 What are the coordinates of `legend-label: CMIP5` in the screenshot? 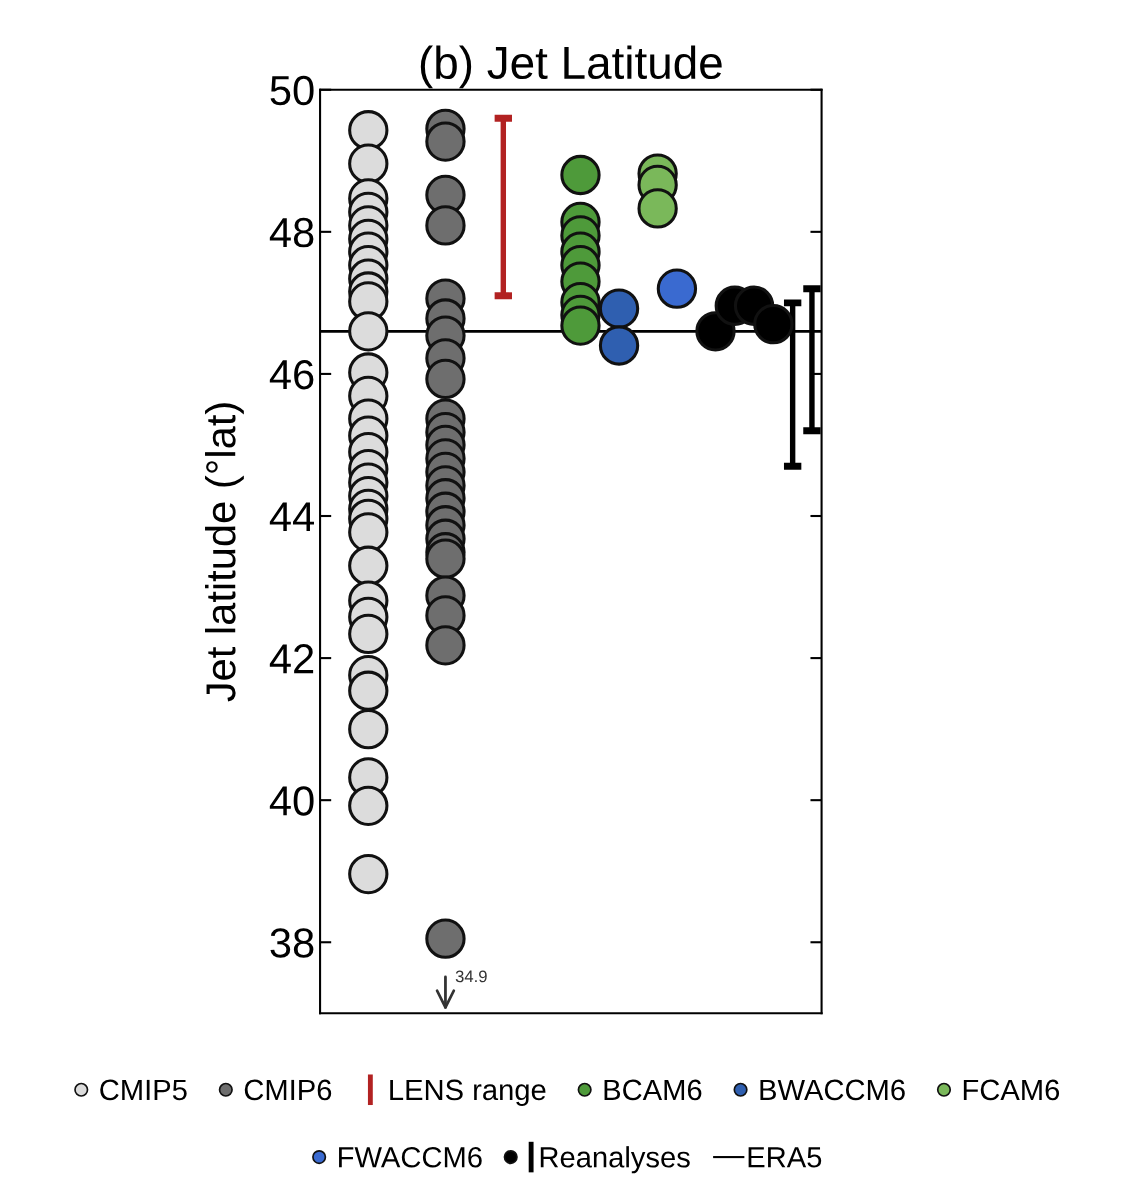 It's located at (143, 1090).